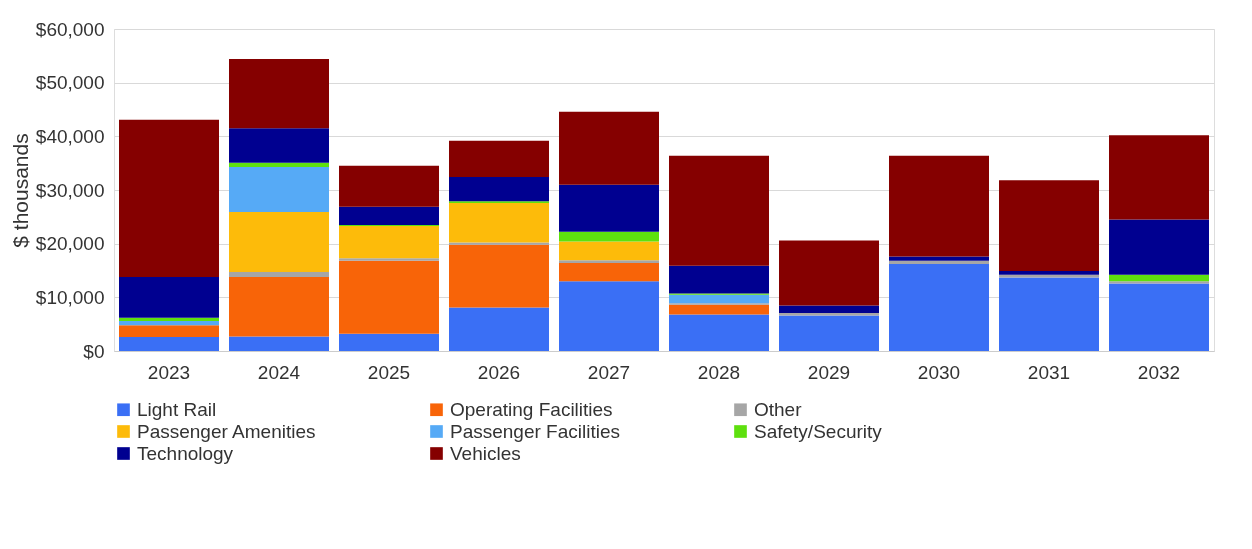  I want to click on y-axis-title: $ thousands, so click(20, 190).